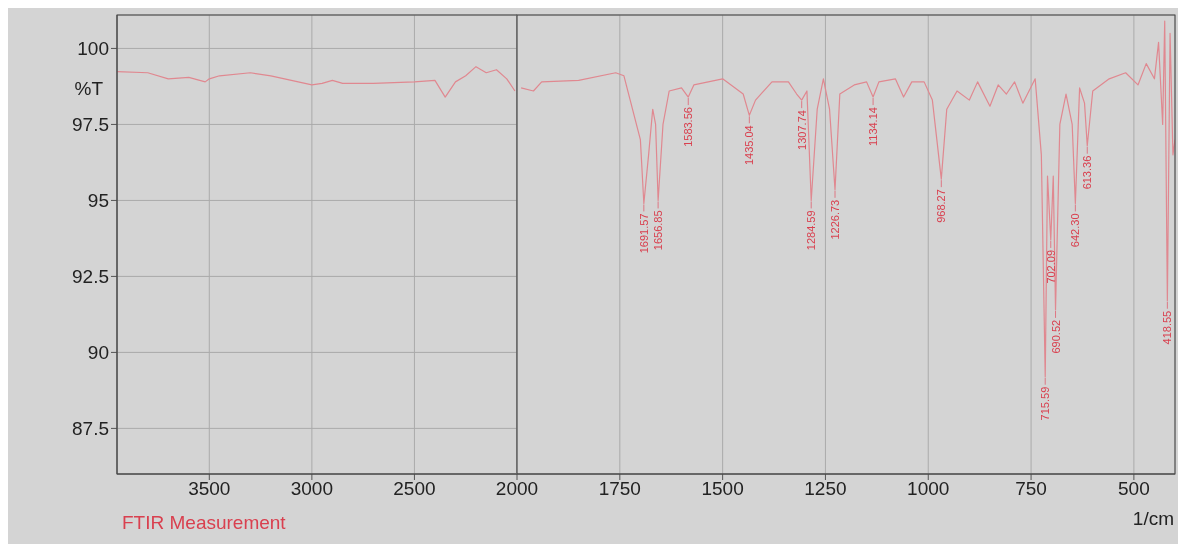 This screenshot has height=544, width=1181. Describe the element at coordinates (801, 130) in the screenshot. I see `annotation: 1307.74` at that location.